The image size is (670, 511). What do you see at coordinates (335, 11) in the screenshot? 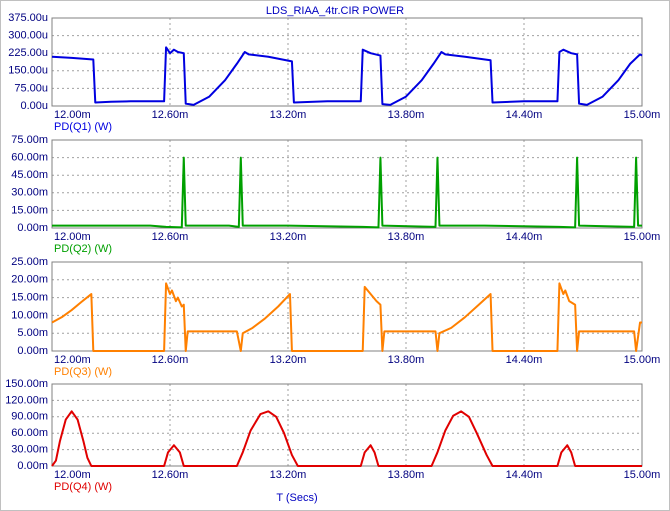
I see `chart-title: LDS_RIAA_4tr.CIR POWER` at bounding box center [335, 11].